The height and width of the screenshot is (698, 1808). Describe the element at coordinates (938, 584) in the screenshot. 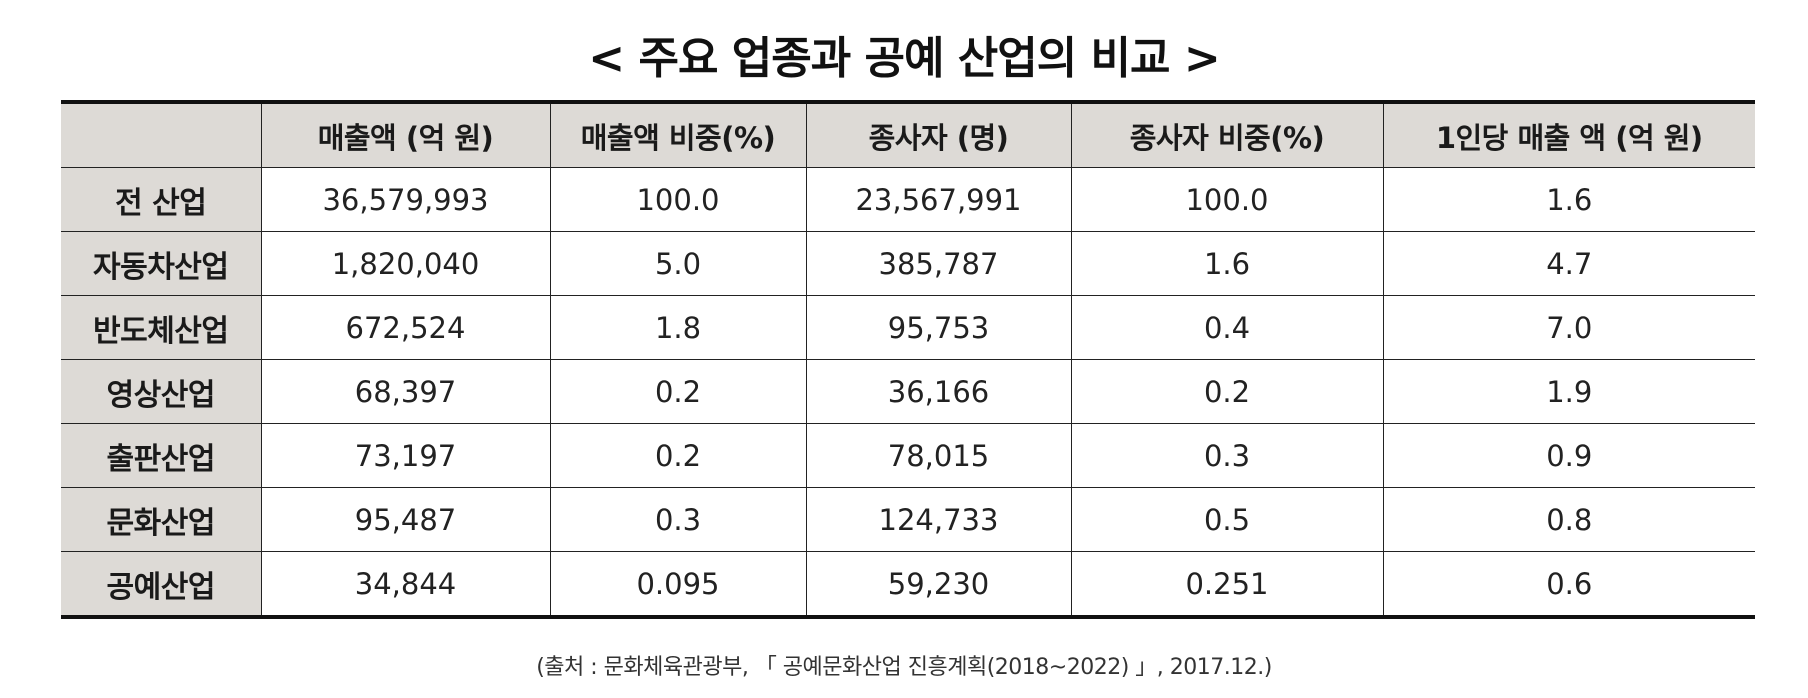

I see `table-cell: 59,230` at that location.